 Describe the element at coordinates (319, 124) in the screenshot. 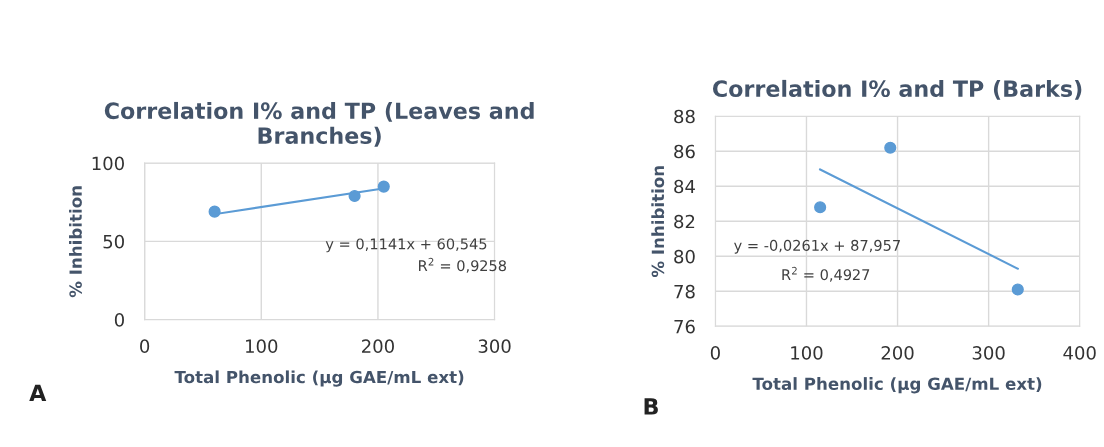

I see `chart-title: Correlation I% and TP (Leaves and Branches)` at that location.